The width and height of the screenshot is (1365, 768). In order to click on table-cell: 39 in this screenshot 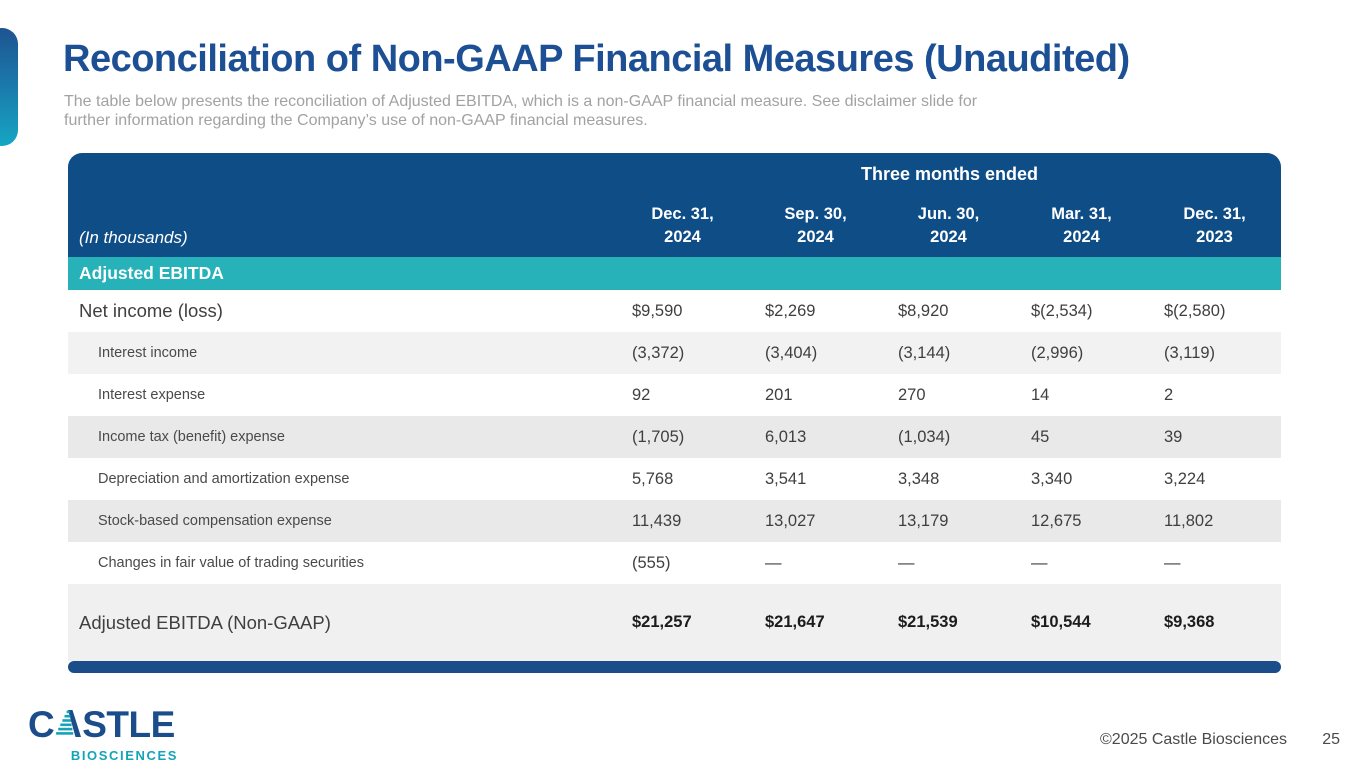, I will do `click(1173, 436)`.